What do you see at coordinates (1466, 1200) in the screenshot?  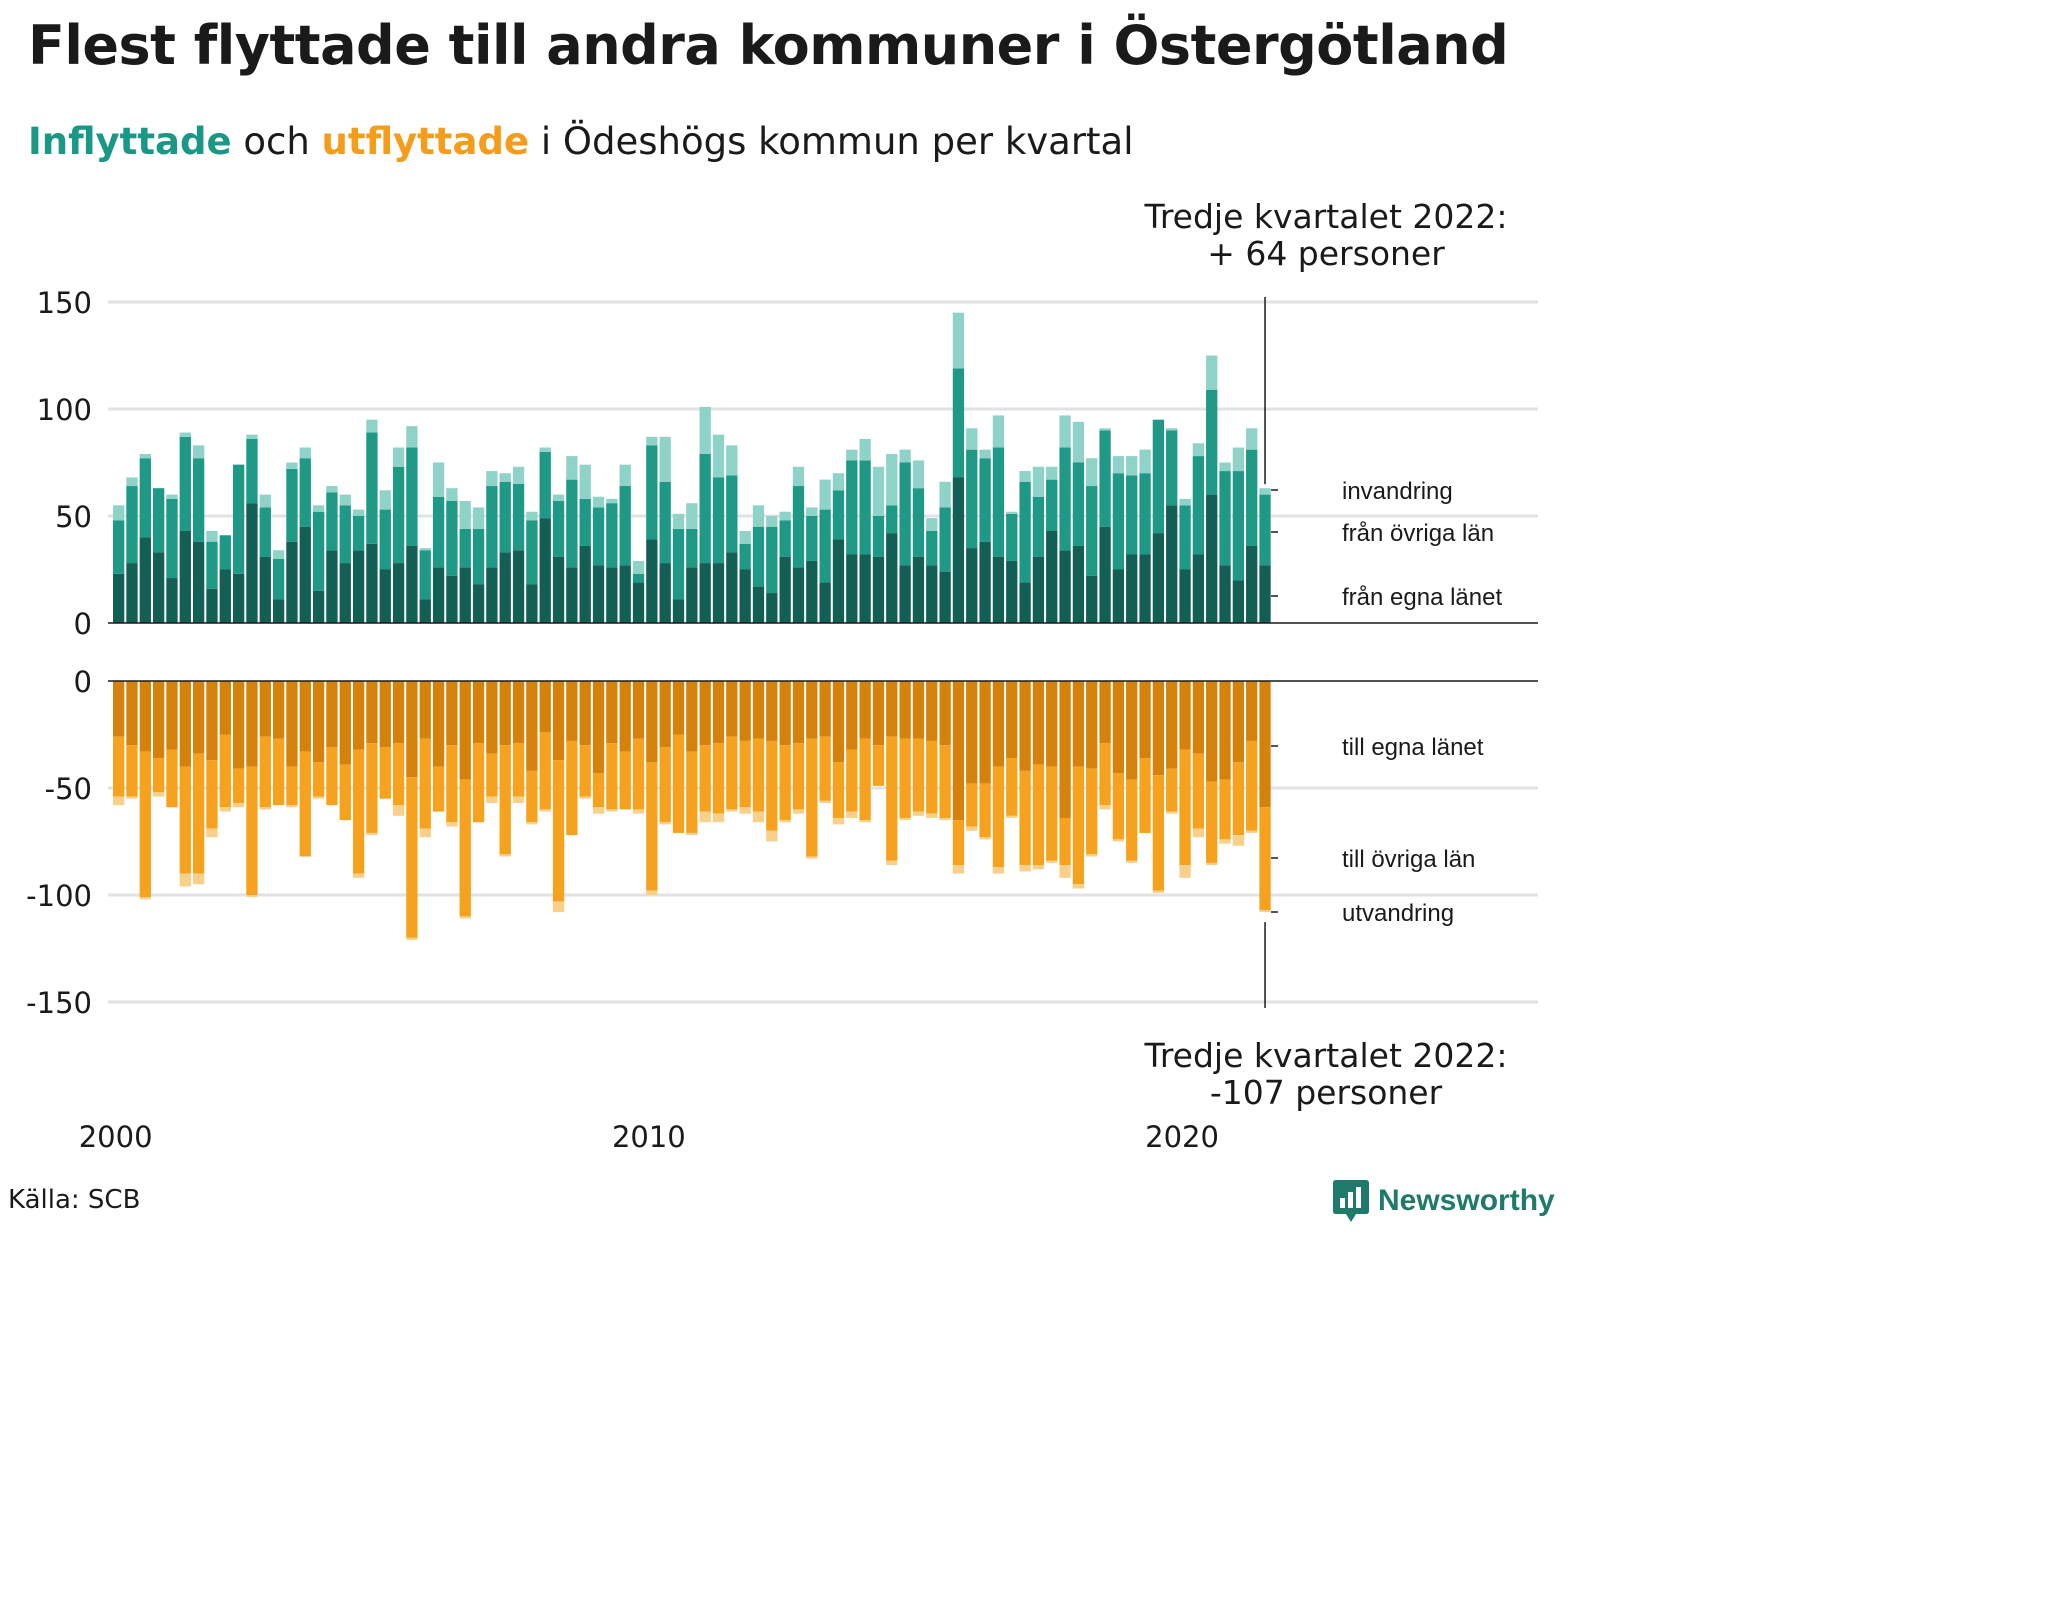 I see `logo-text: Newsworthy` at bounding box center [1466, 1200].